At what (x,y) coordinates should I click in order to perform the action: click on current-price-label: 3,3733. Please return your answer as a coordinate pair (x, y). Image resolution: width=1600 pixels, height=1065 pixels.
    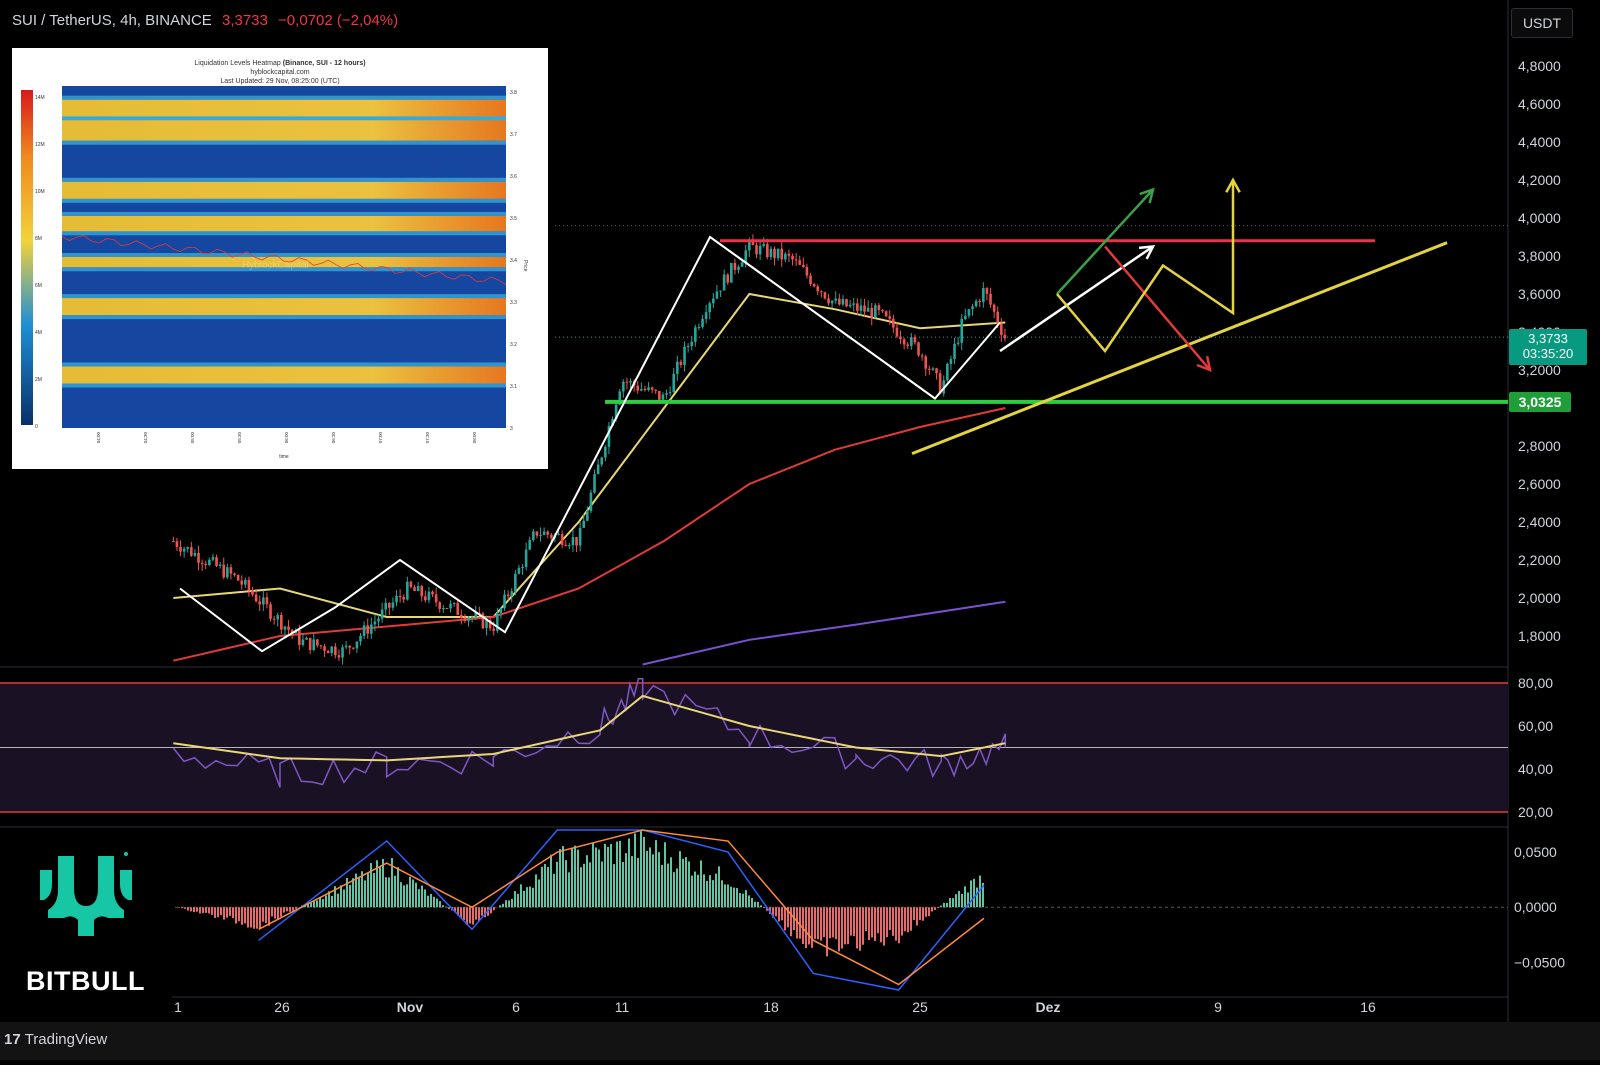
    Looking at the image, I should click on (1548, 338).